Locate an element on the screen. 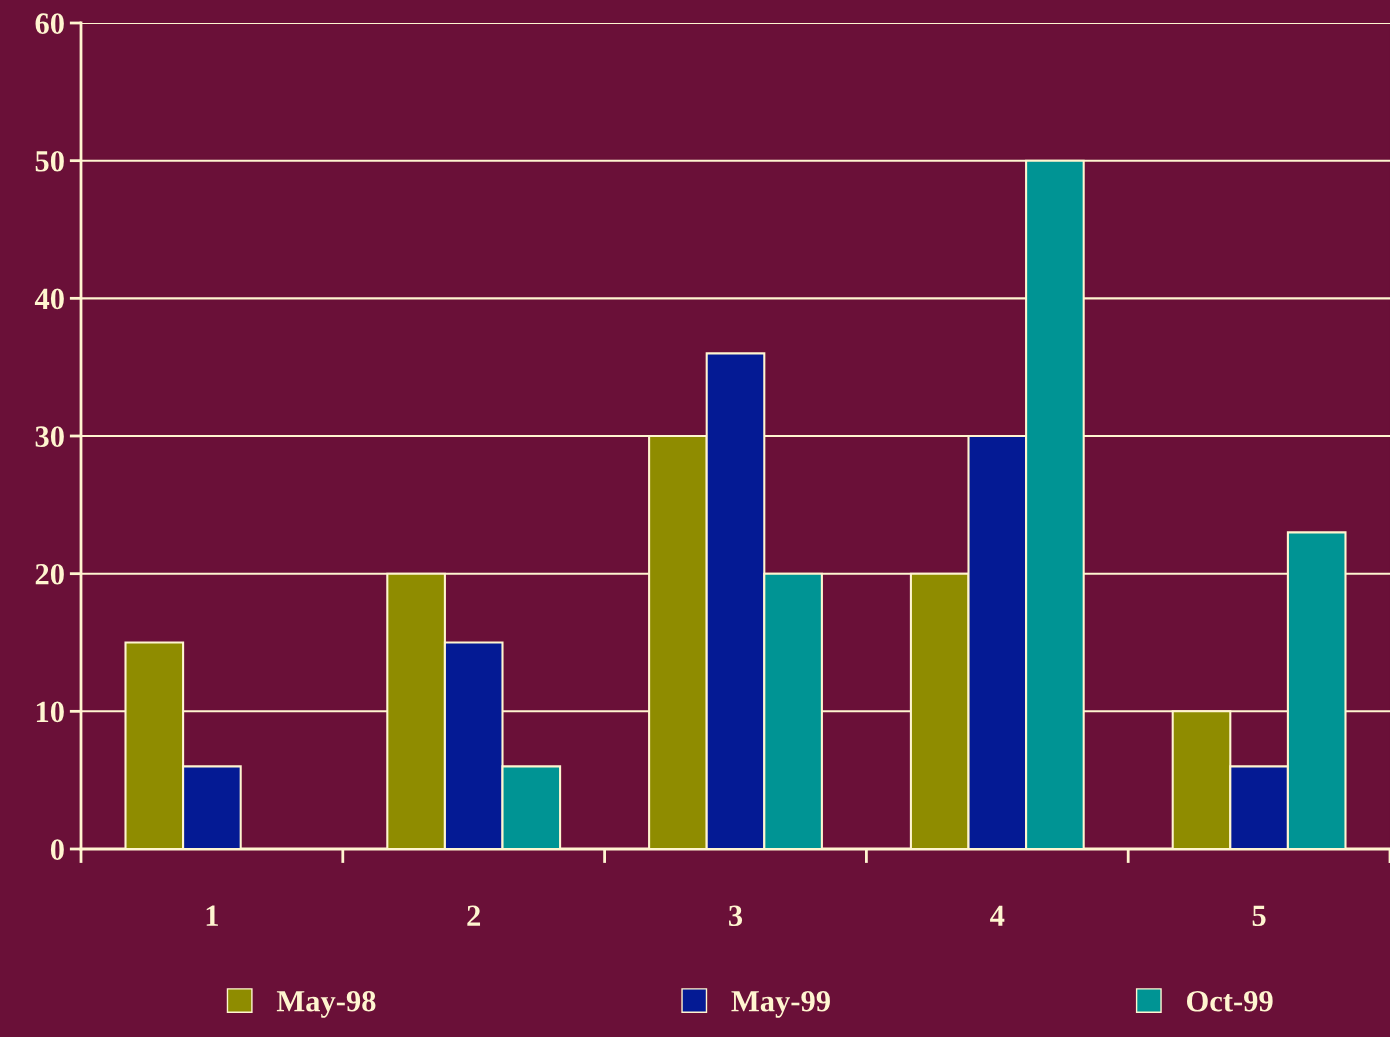 The image size is (1390, 1037). y-tick-label: 10 is located at coordinates (50, 712).